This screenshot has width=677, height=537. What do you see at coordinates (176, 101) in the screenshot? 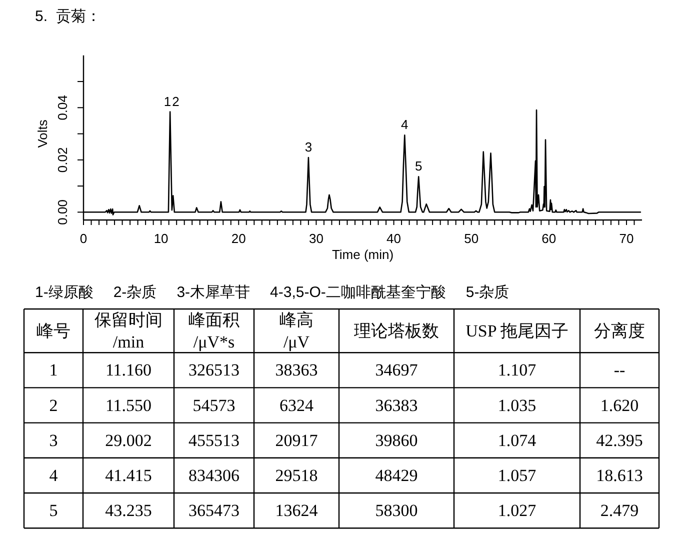
I see `annotation: 2` at bounding box center [176, 101].